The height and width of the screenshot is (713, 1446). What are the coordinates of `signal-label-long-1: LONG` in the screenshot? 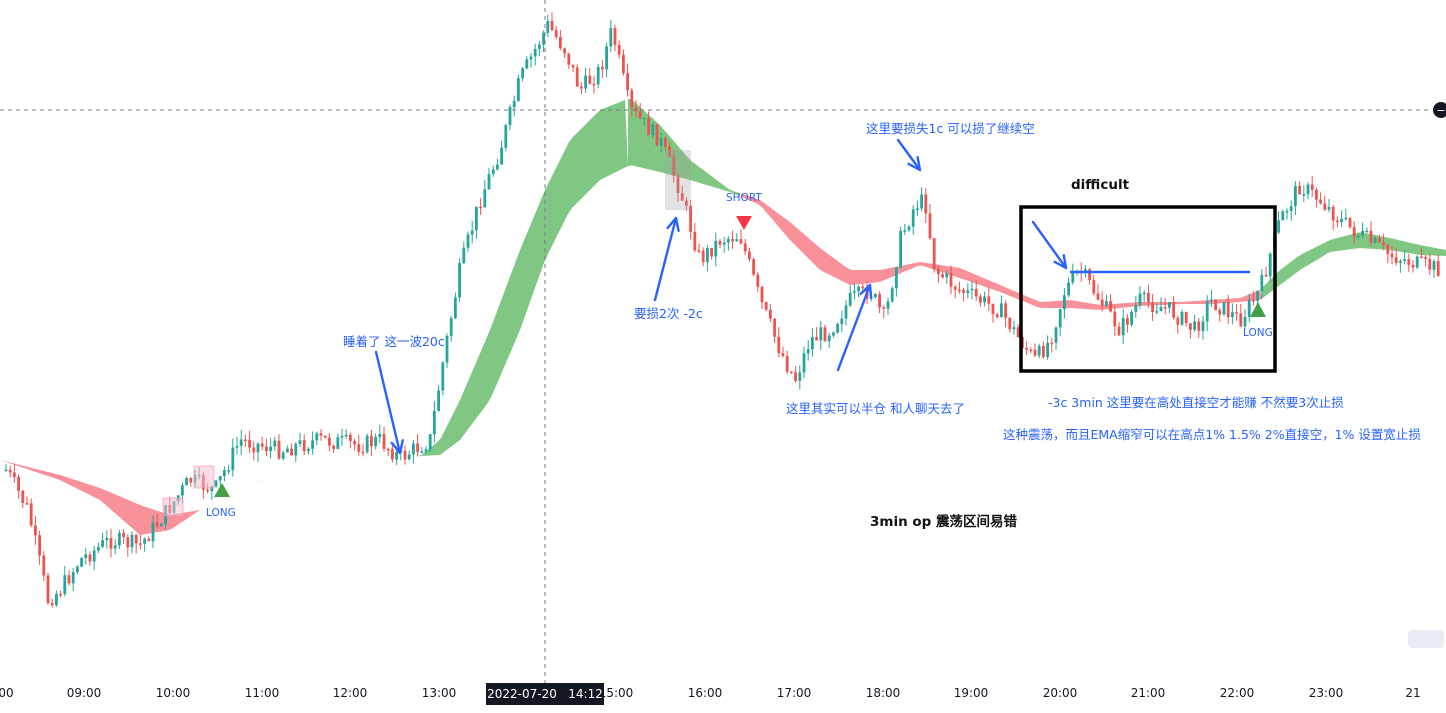 It's located at (221, 513).